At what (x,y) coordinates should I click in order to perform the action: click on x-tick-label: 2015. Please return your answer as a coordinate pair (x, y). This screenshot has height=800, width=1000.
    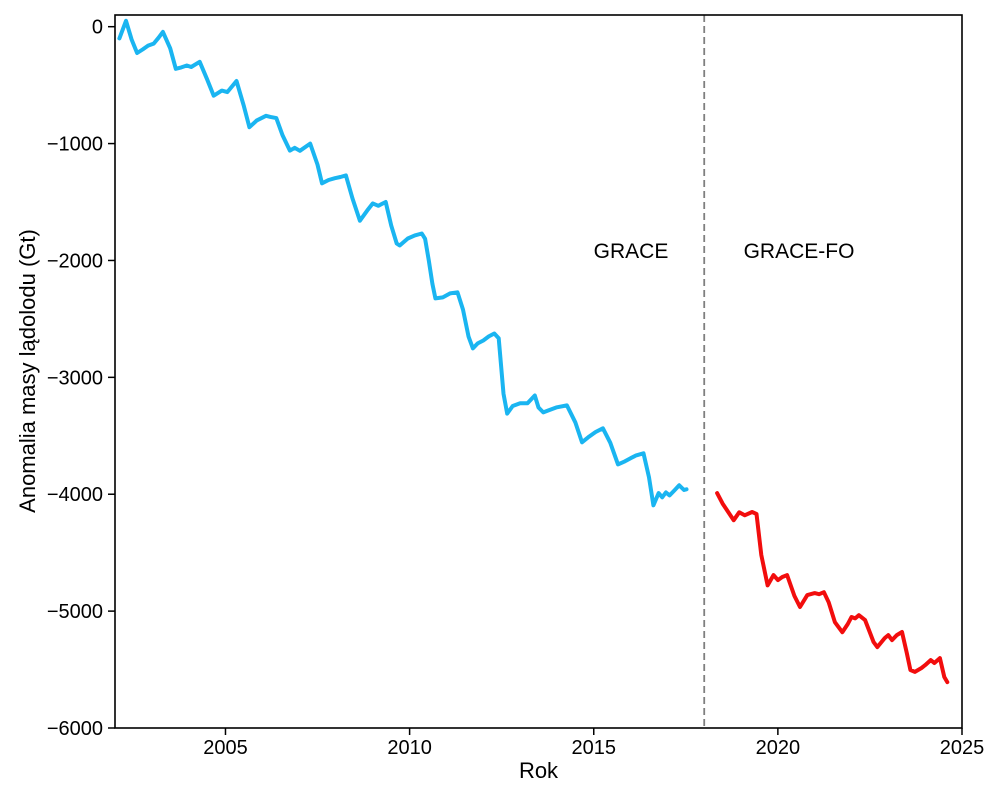
    Looking at the image, I should click on (593, 748).